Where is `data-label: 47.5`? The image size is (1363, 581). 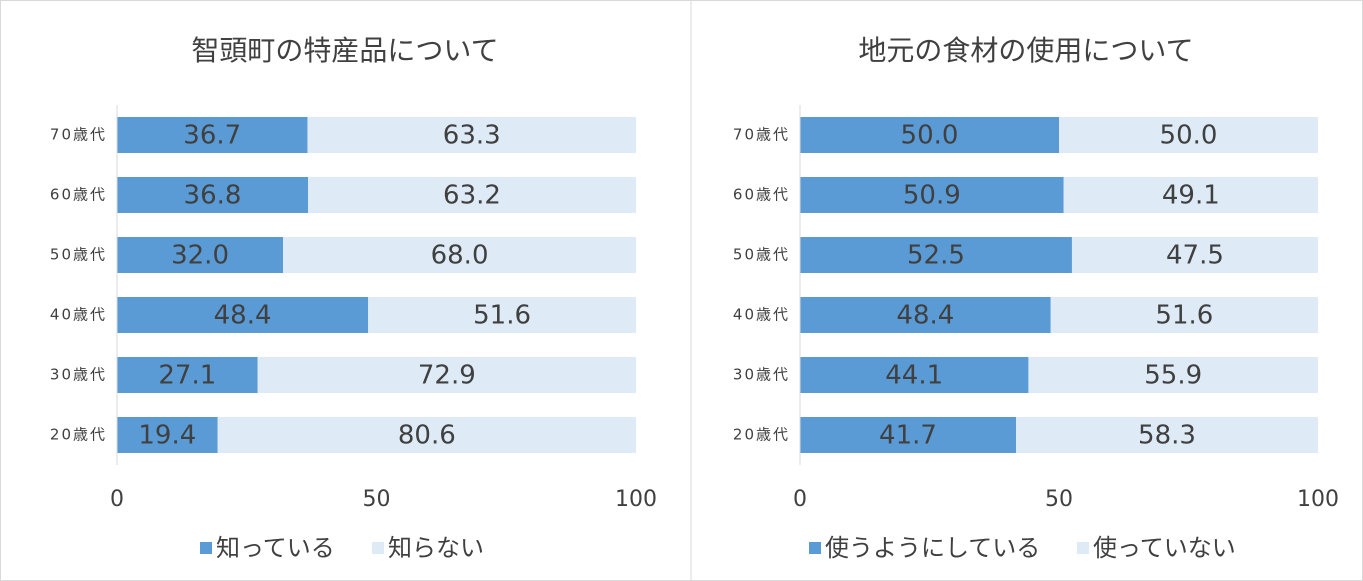
data-label: 47.5 is located at coordinates (1195, 256).